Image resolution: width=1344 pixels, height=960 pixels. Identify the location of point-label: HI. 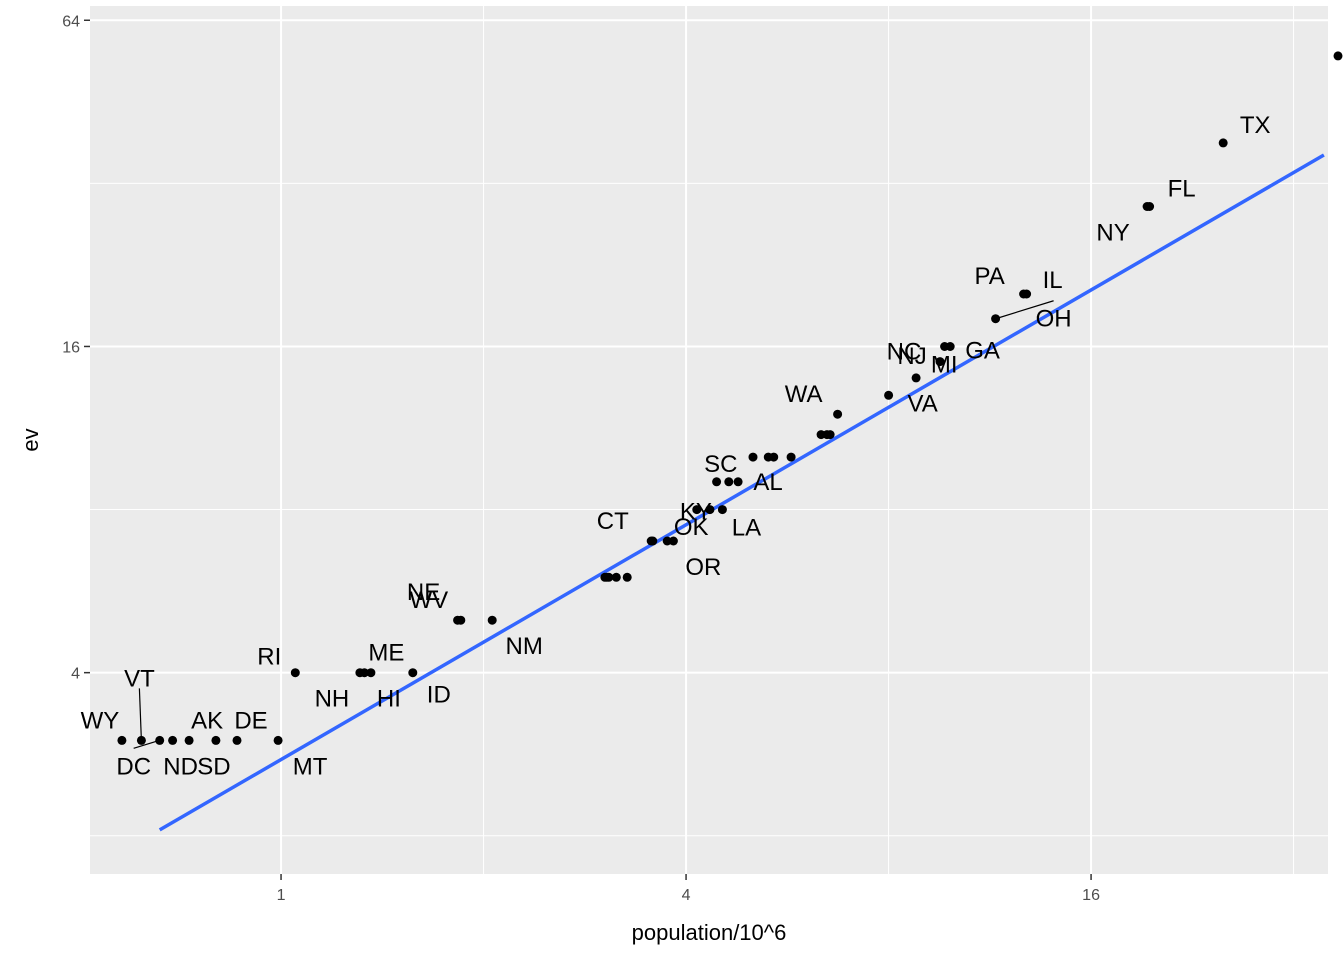
(389, 699).